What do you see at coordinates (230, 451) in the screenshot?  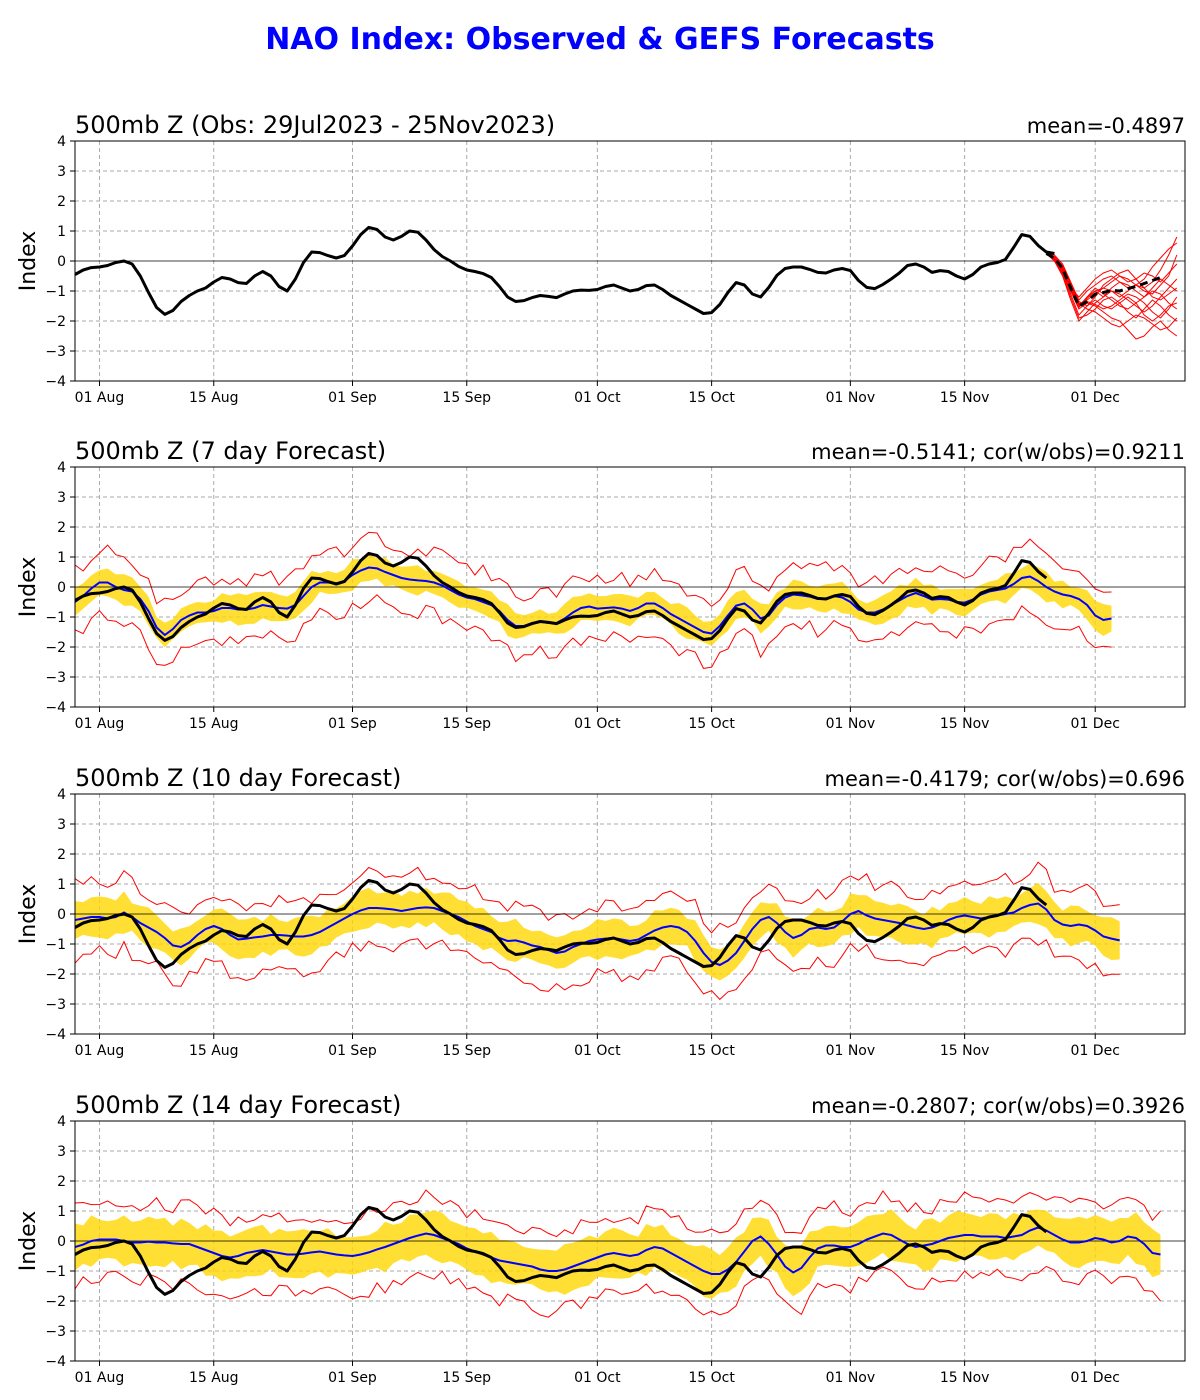 I see `panel-title: 500mb Z (7 day Forecast)` at bounding box center [230, 451].